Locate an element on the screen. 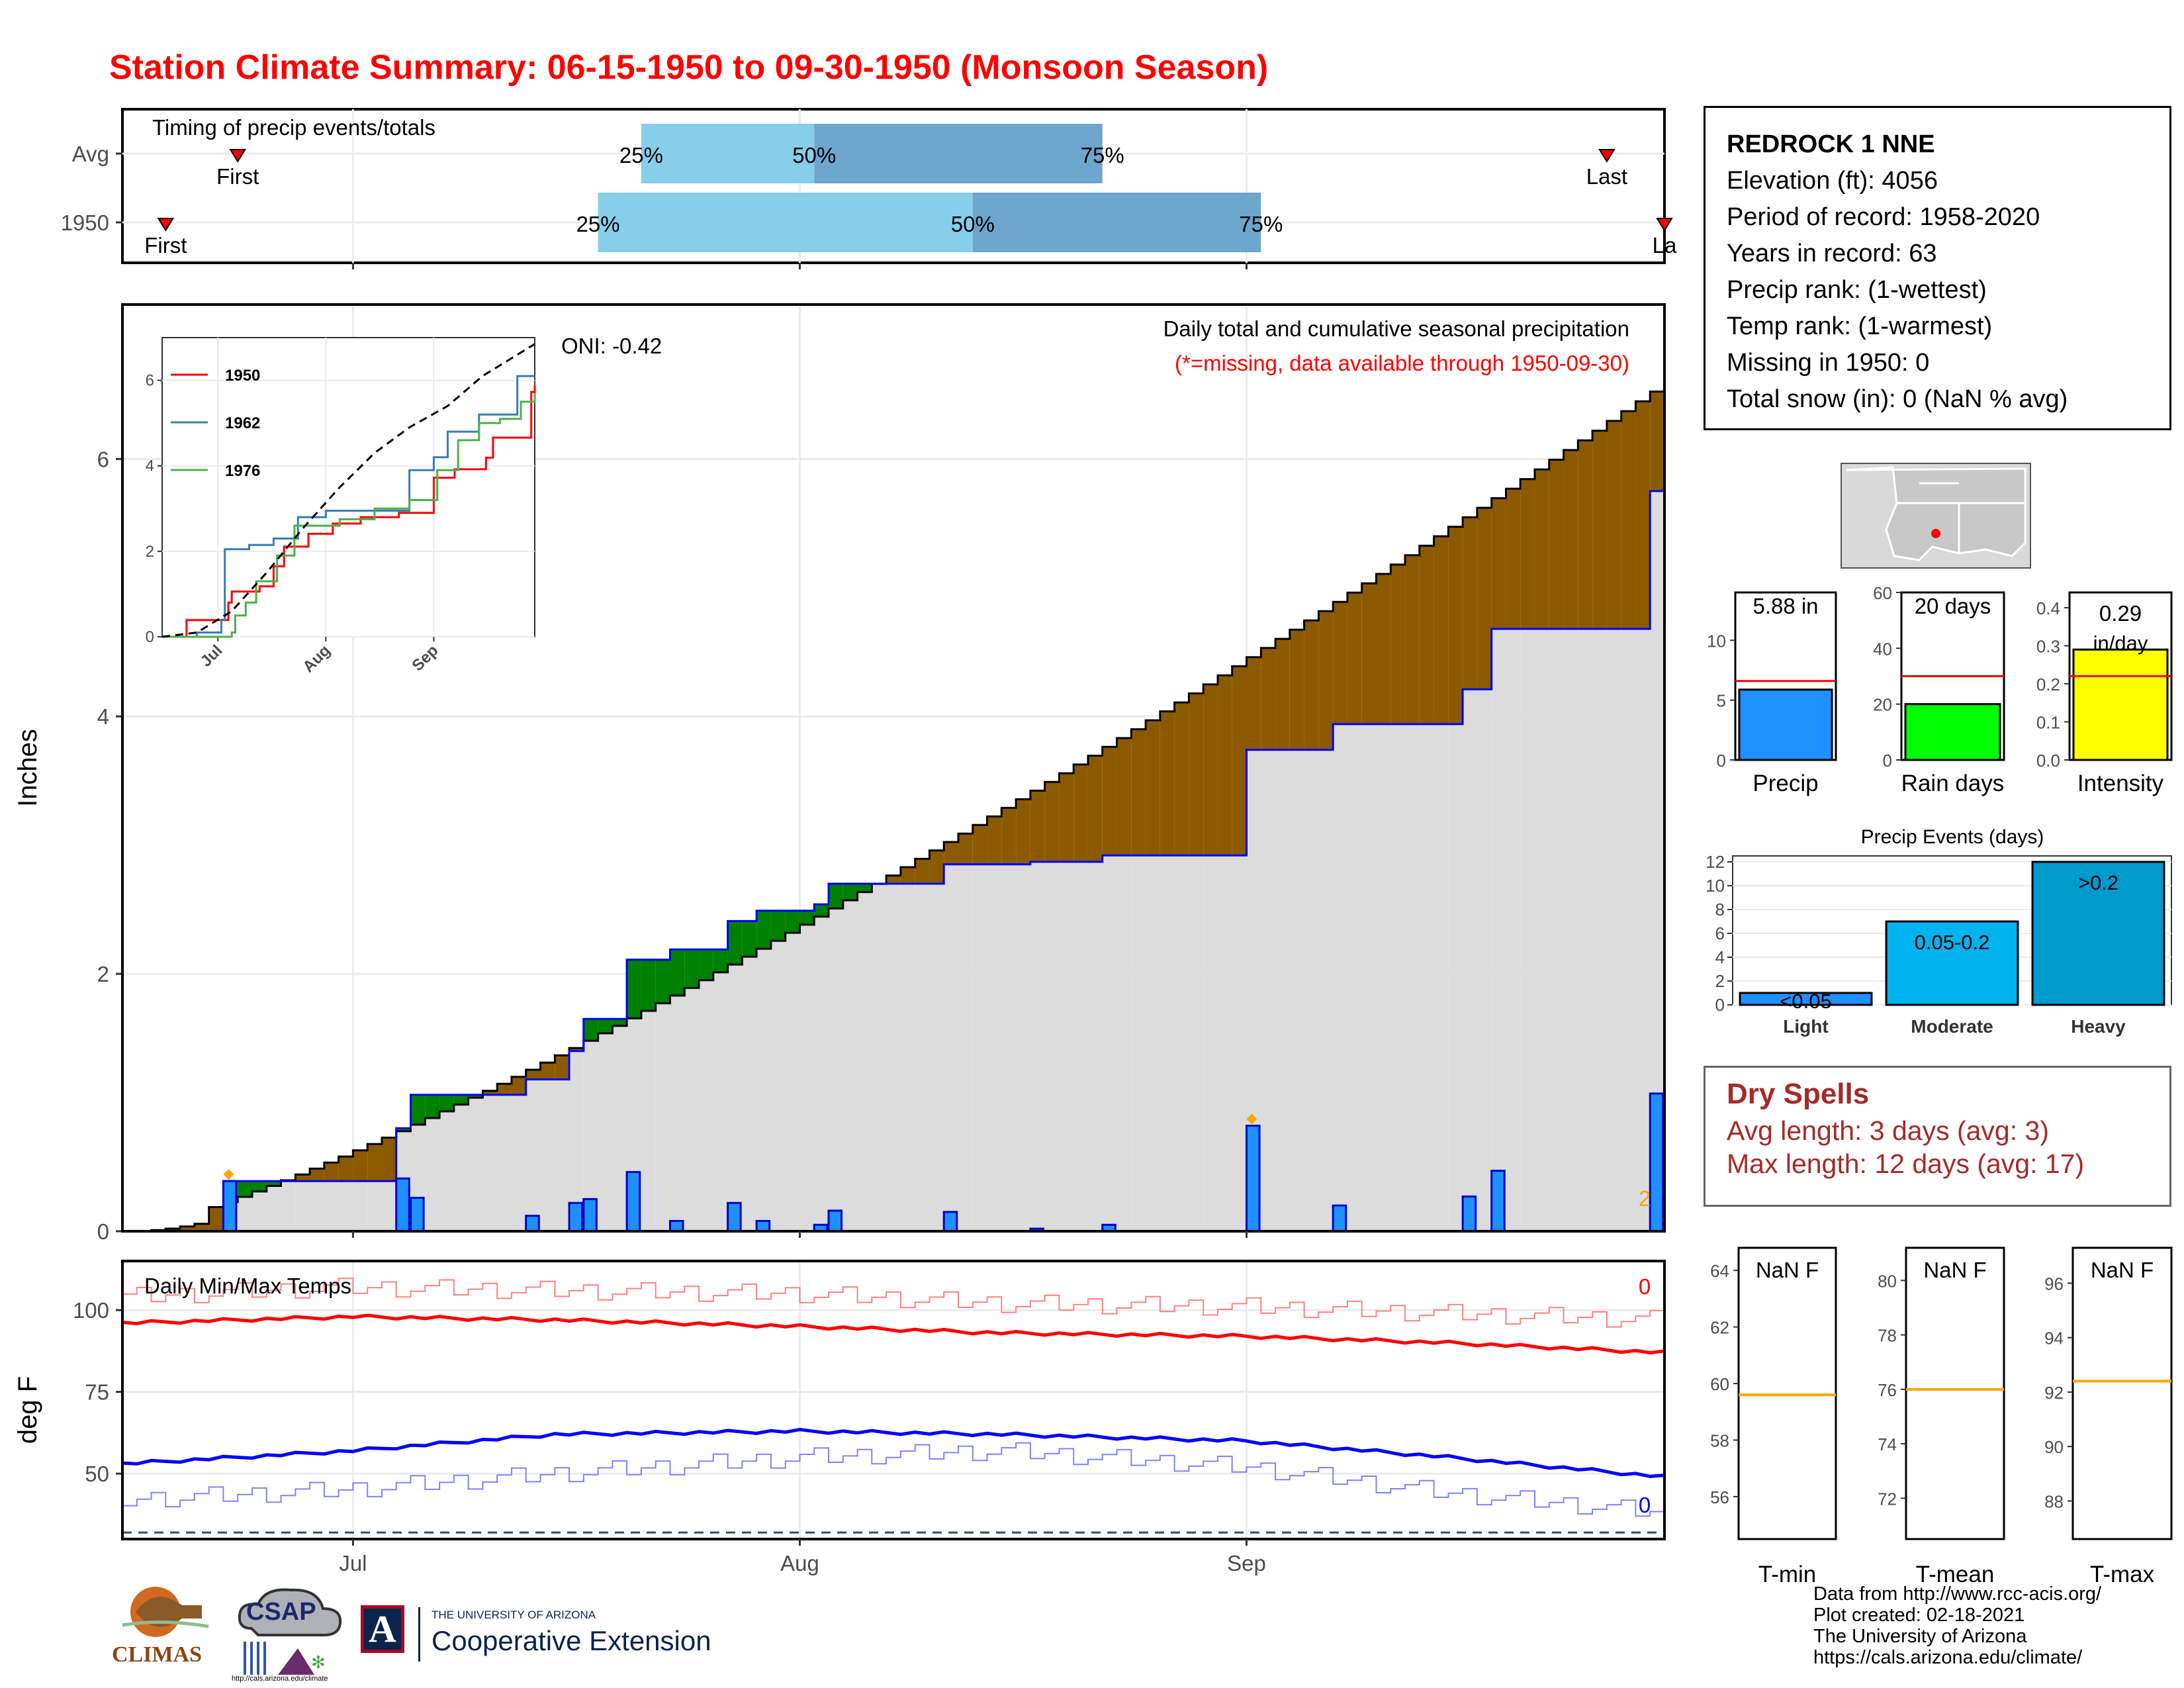  main-ytick-label: 2 is located at coordinates (103, 974).